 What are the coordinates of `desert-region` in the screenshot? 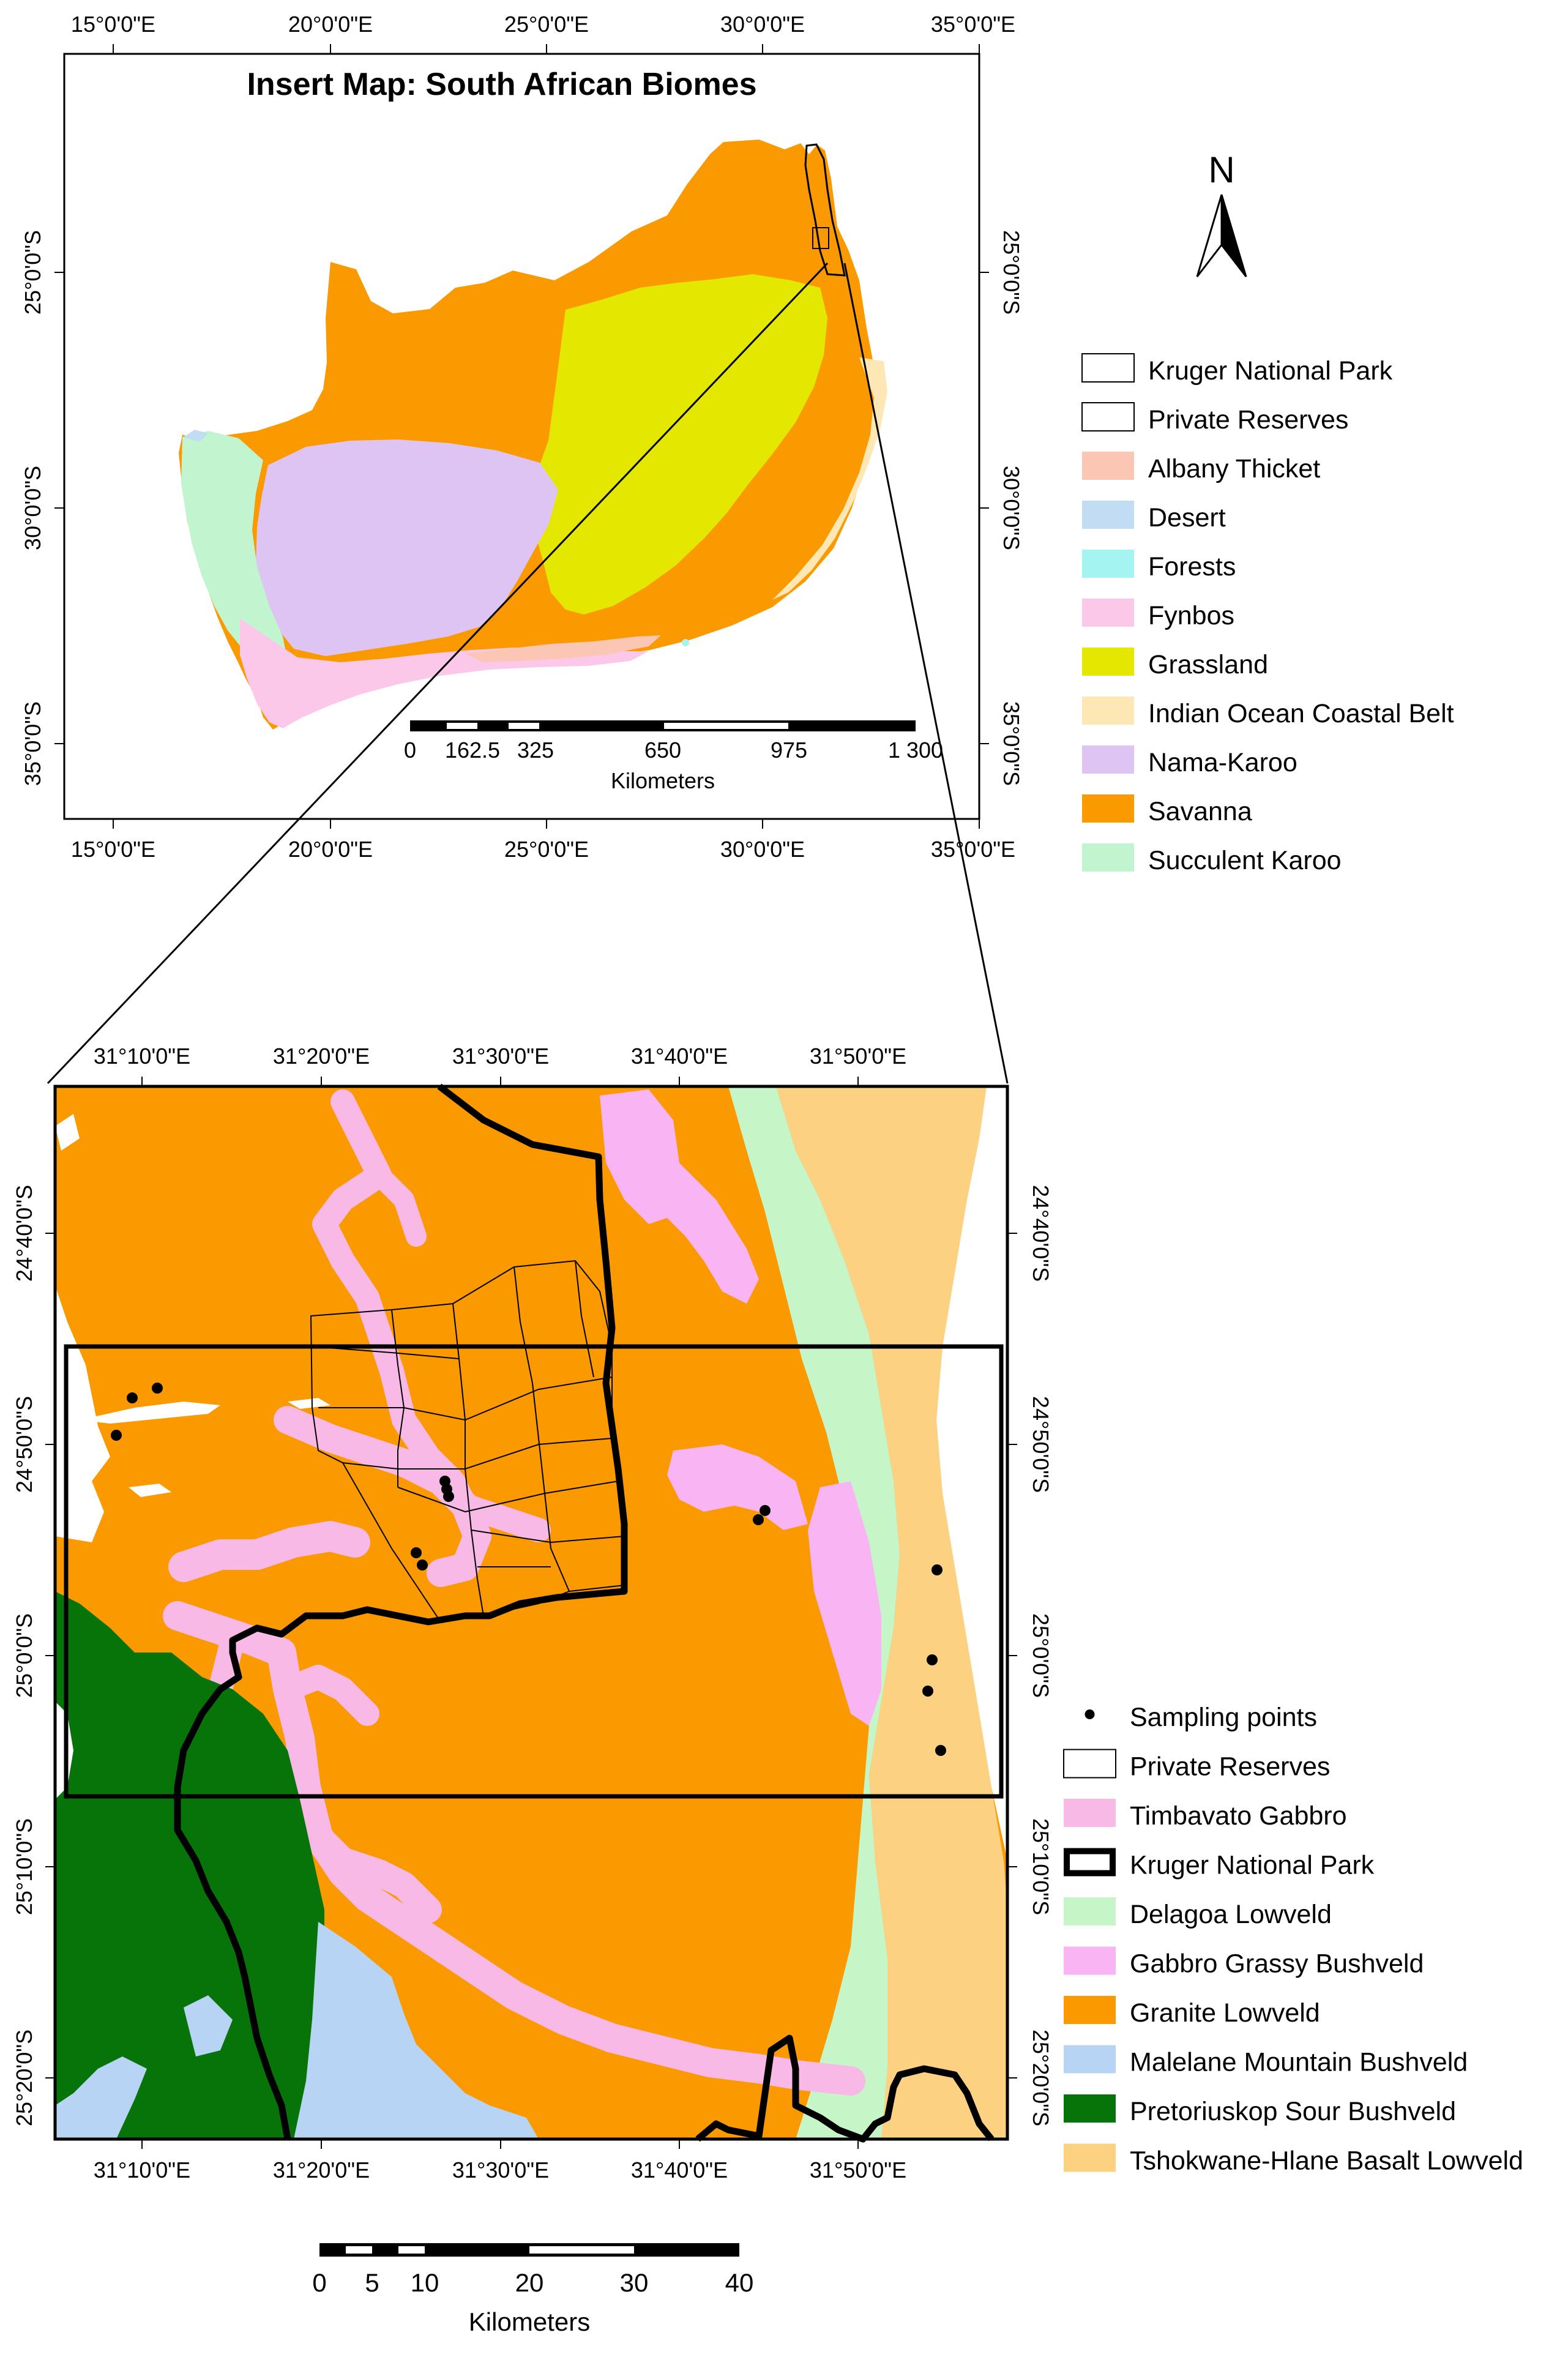 It's located at (196, 436).